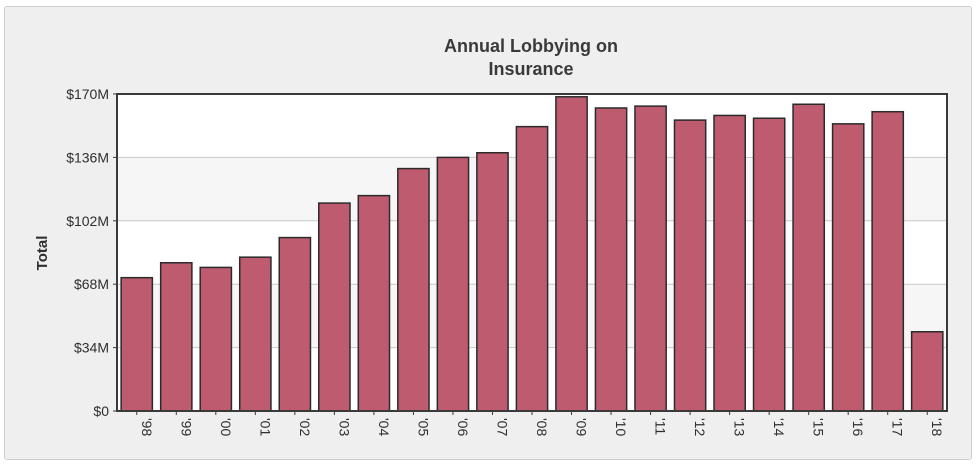 The width and height of the screenshot is (980, 466). I want to click on x-tick-label: '07, so click(502, 427).